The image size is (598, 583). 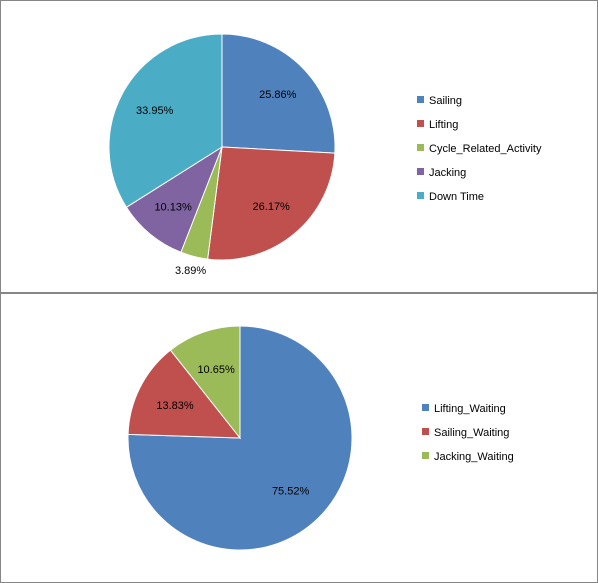 I want to click on legend-swatch-down-time, so click(x=420, y=195).